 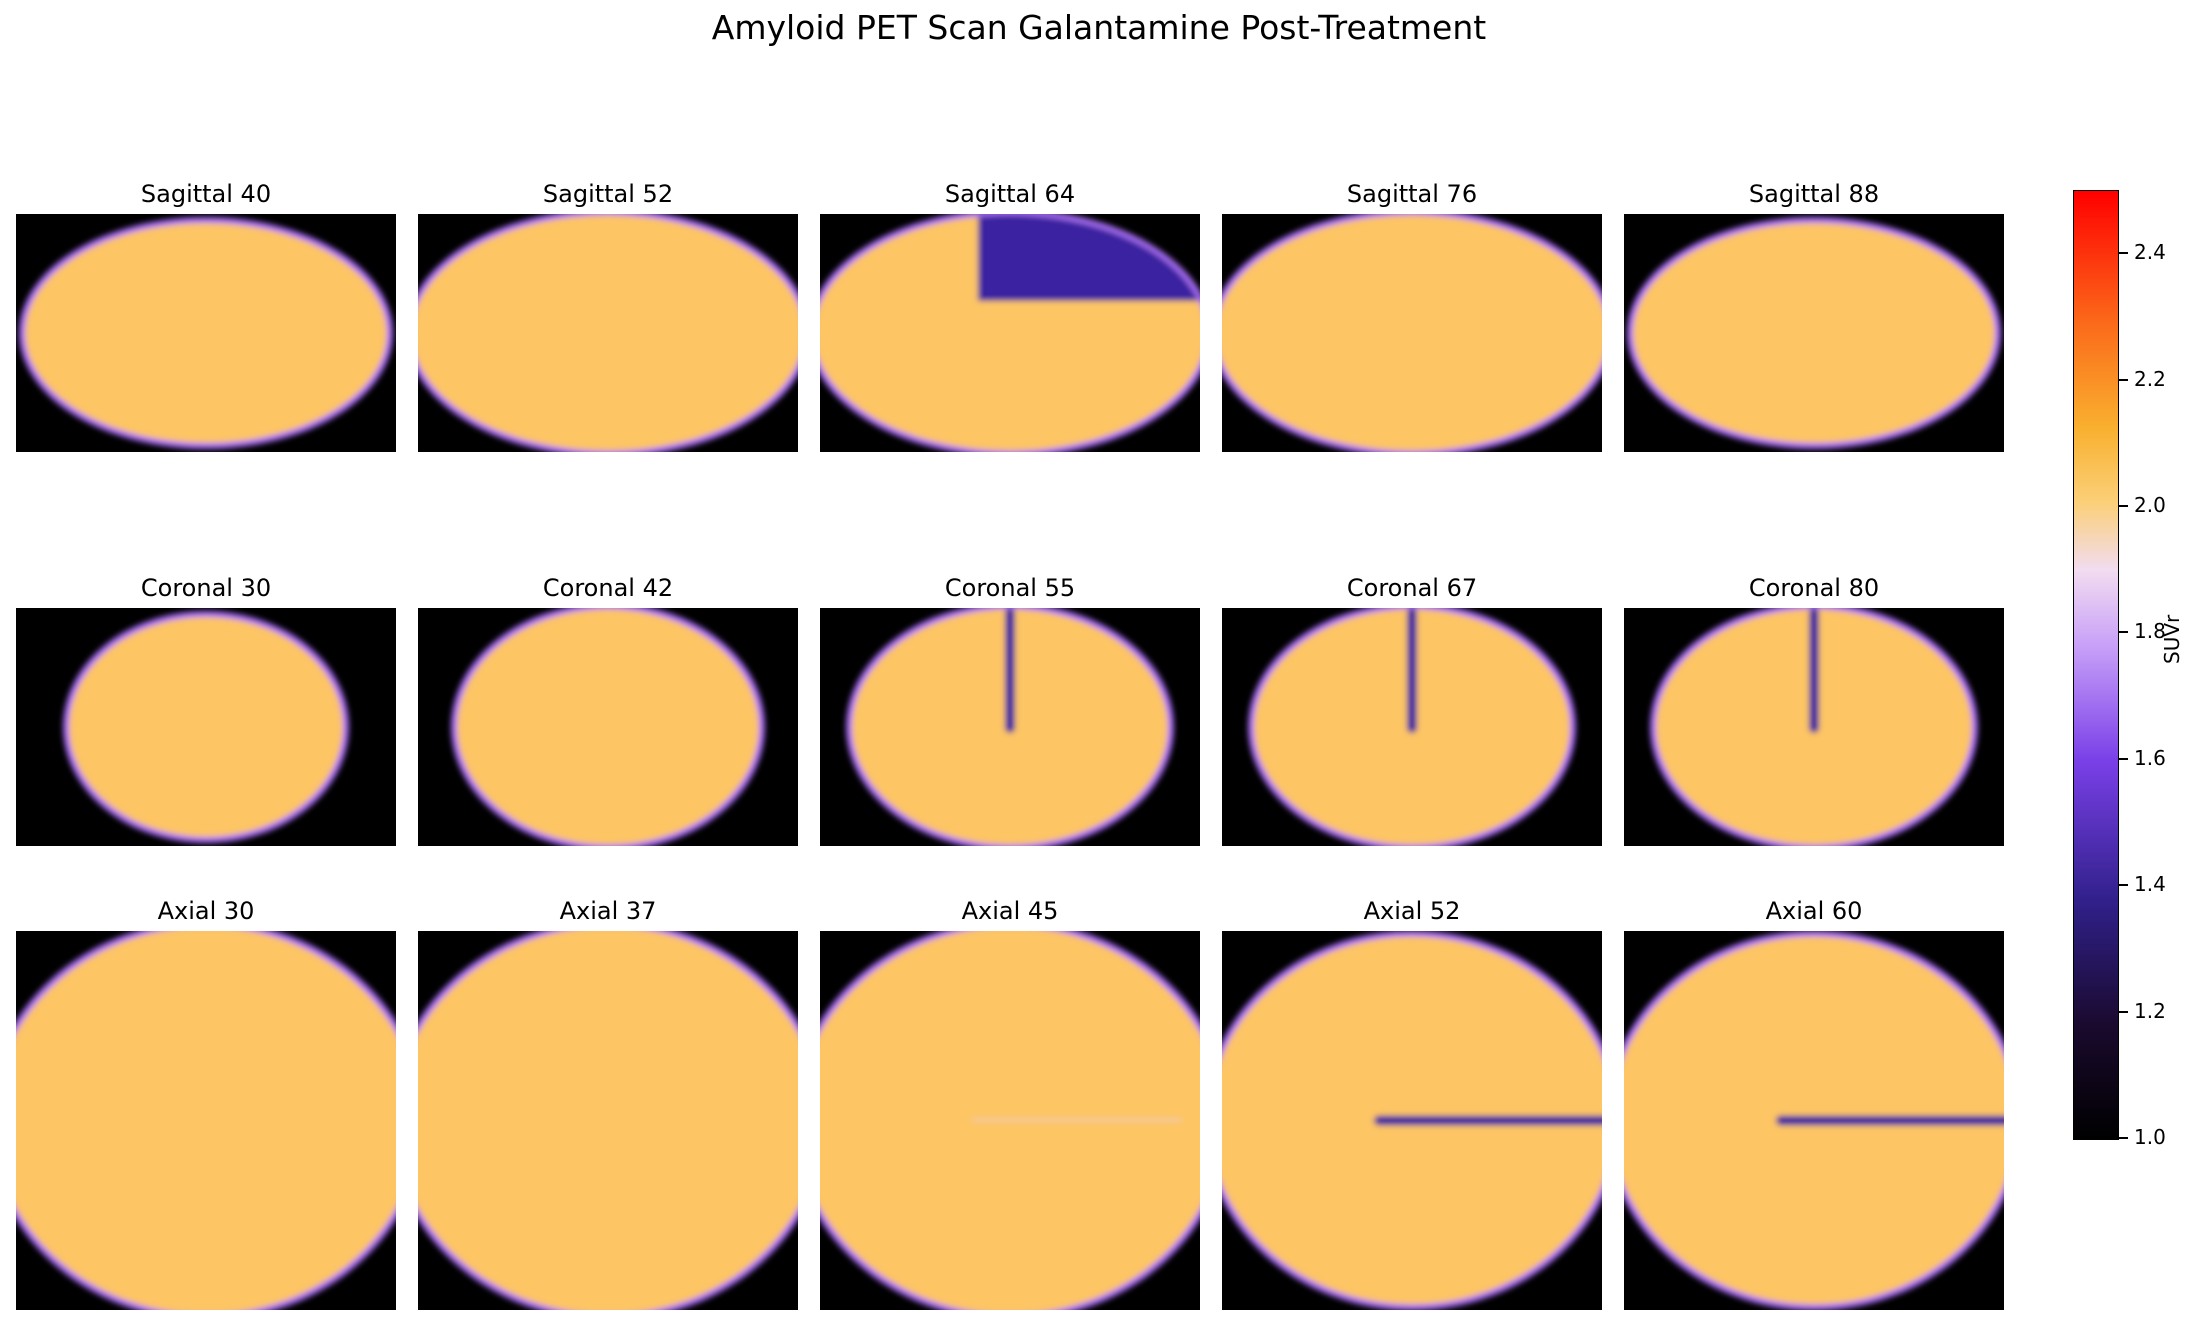 What do you see at coordinates (2150, 1010) in the screenshot?
I see `colorbar-tick-label: 1.2` at bounding box center [2150, 1010].